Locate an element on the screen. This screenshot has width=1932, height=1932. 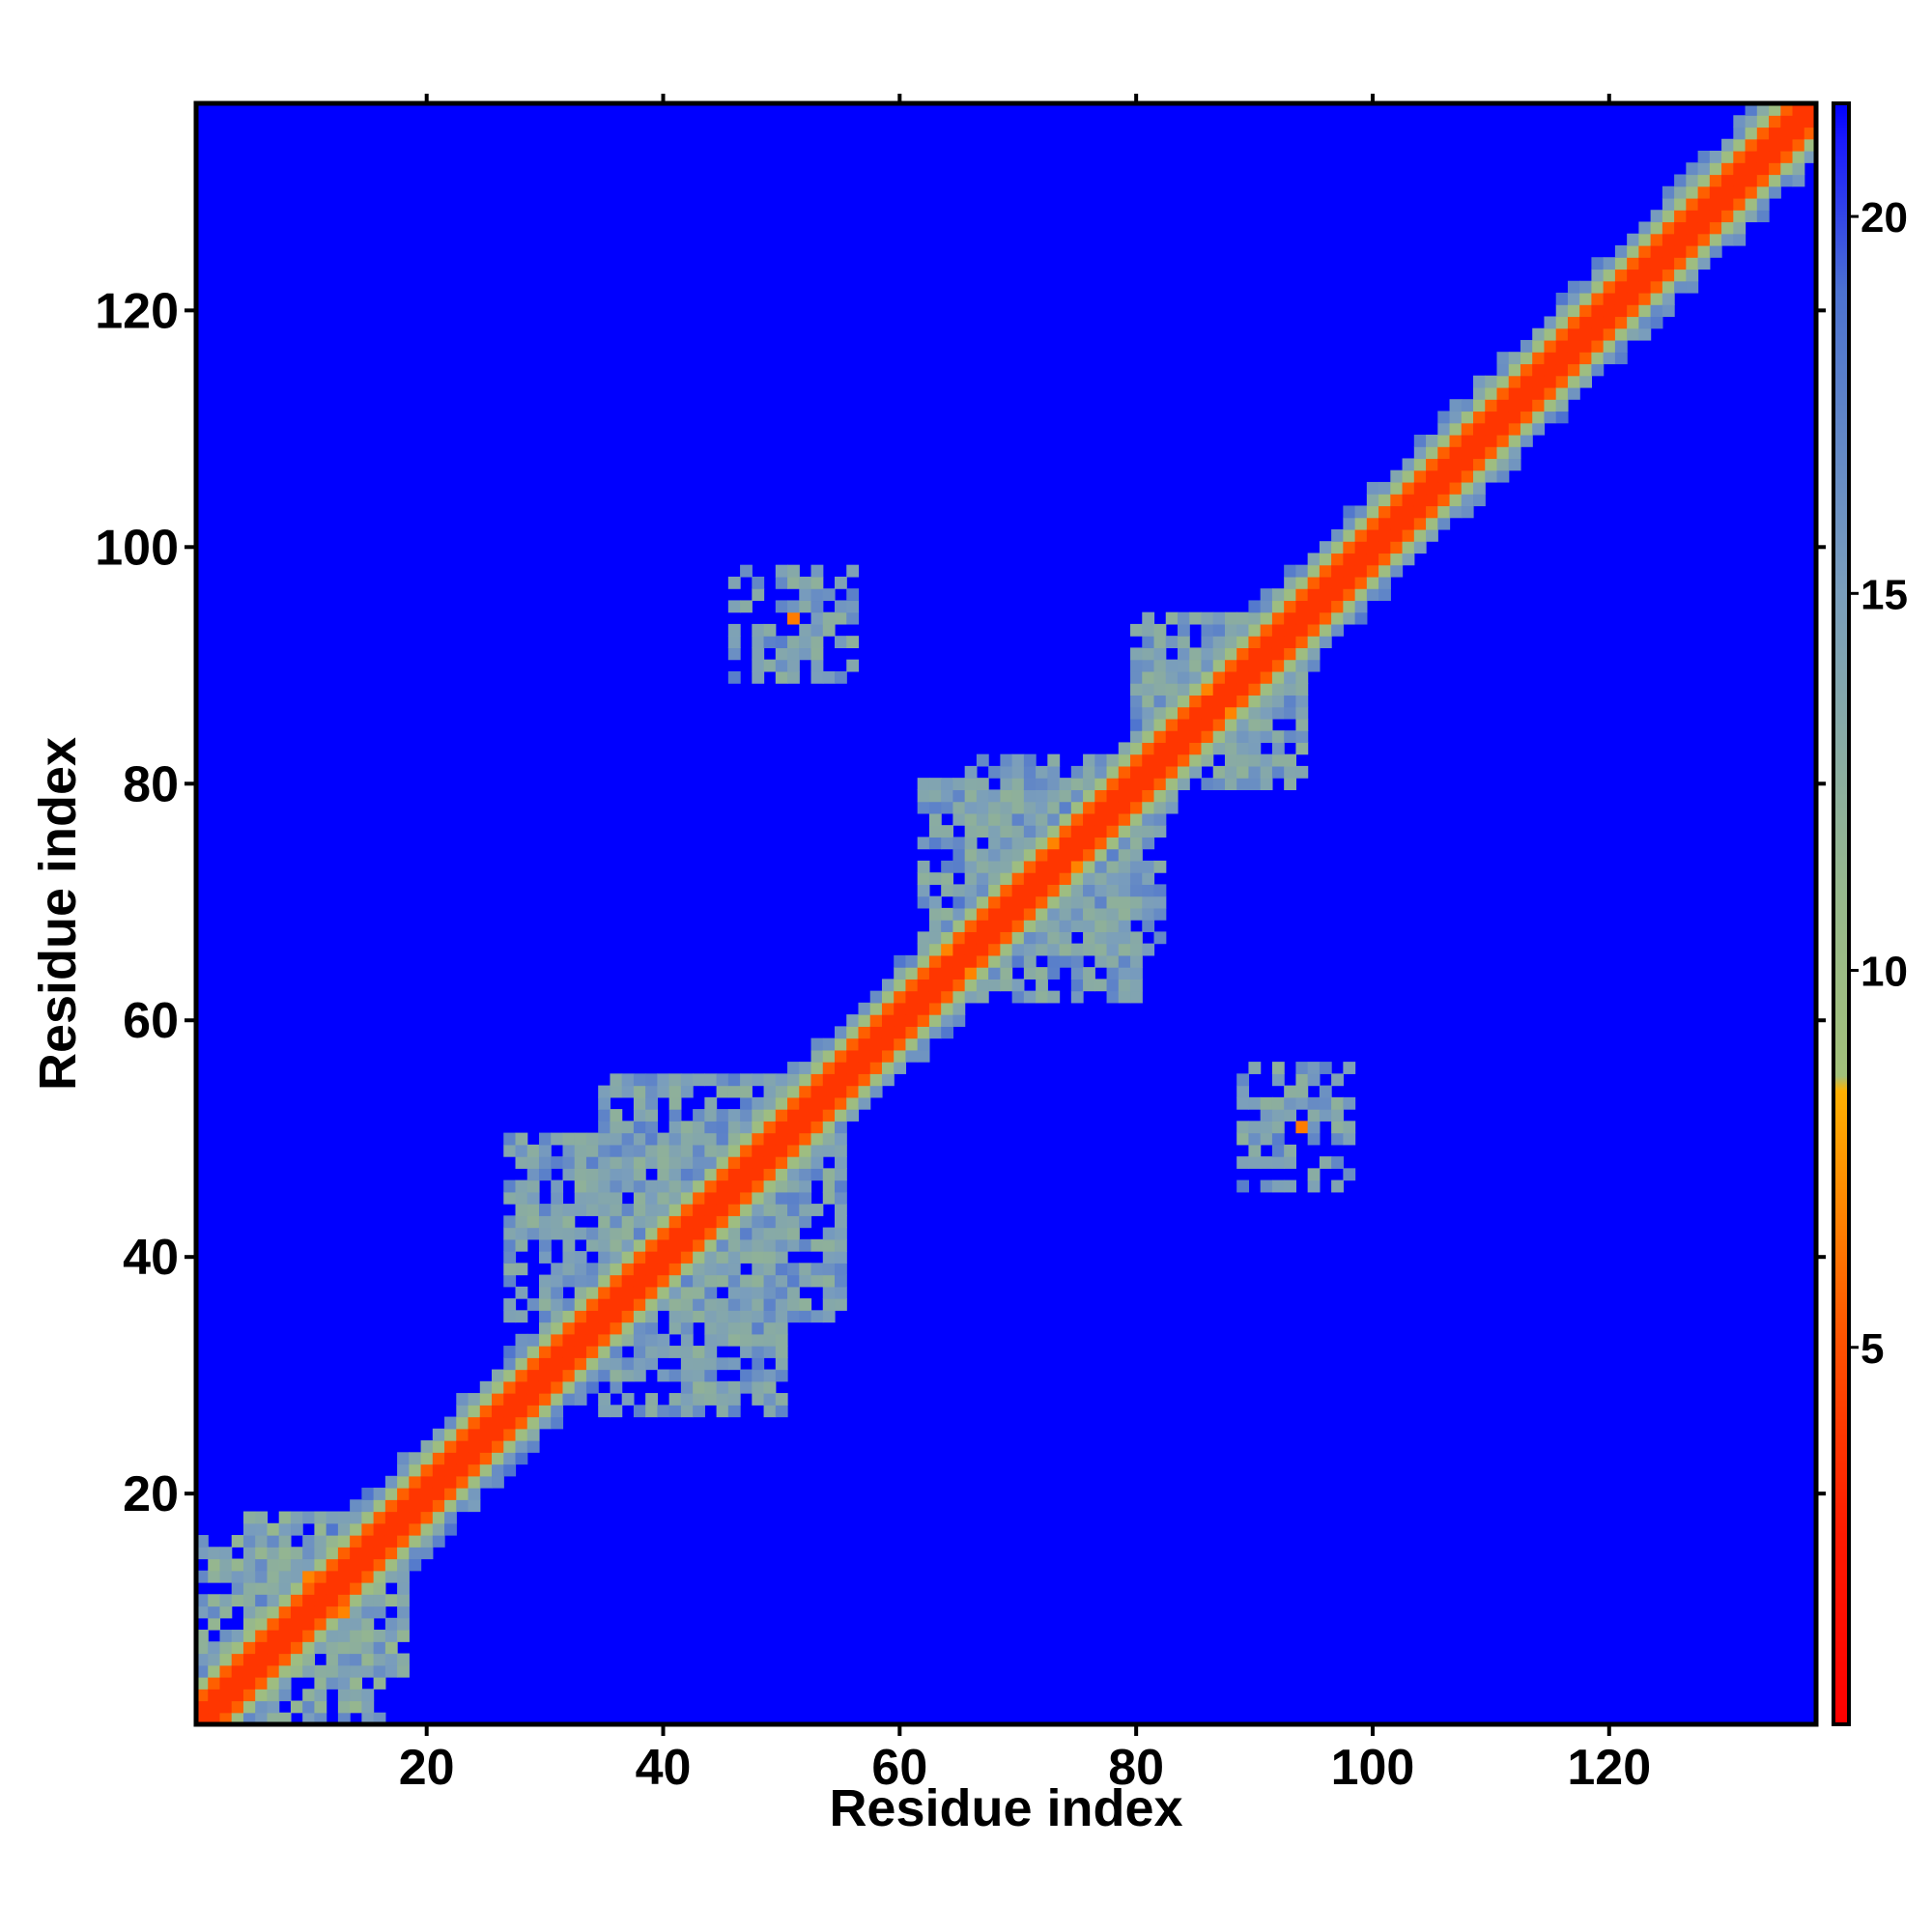
x-tick-label: 20 is located at coordinates (427, 1768).